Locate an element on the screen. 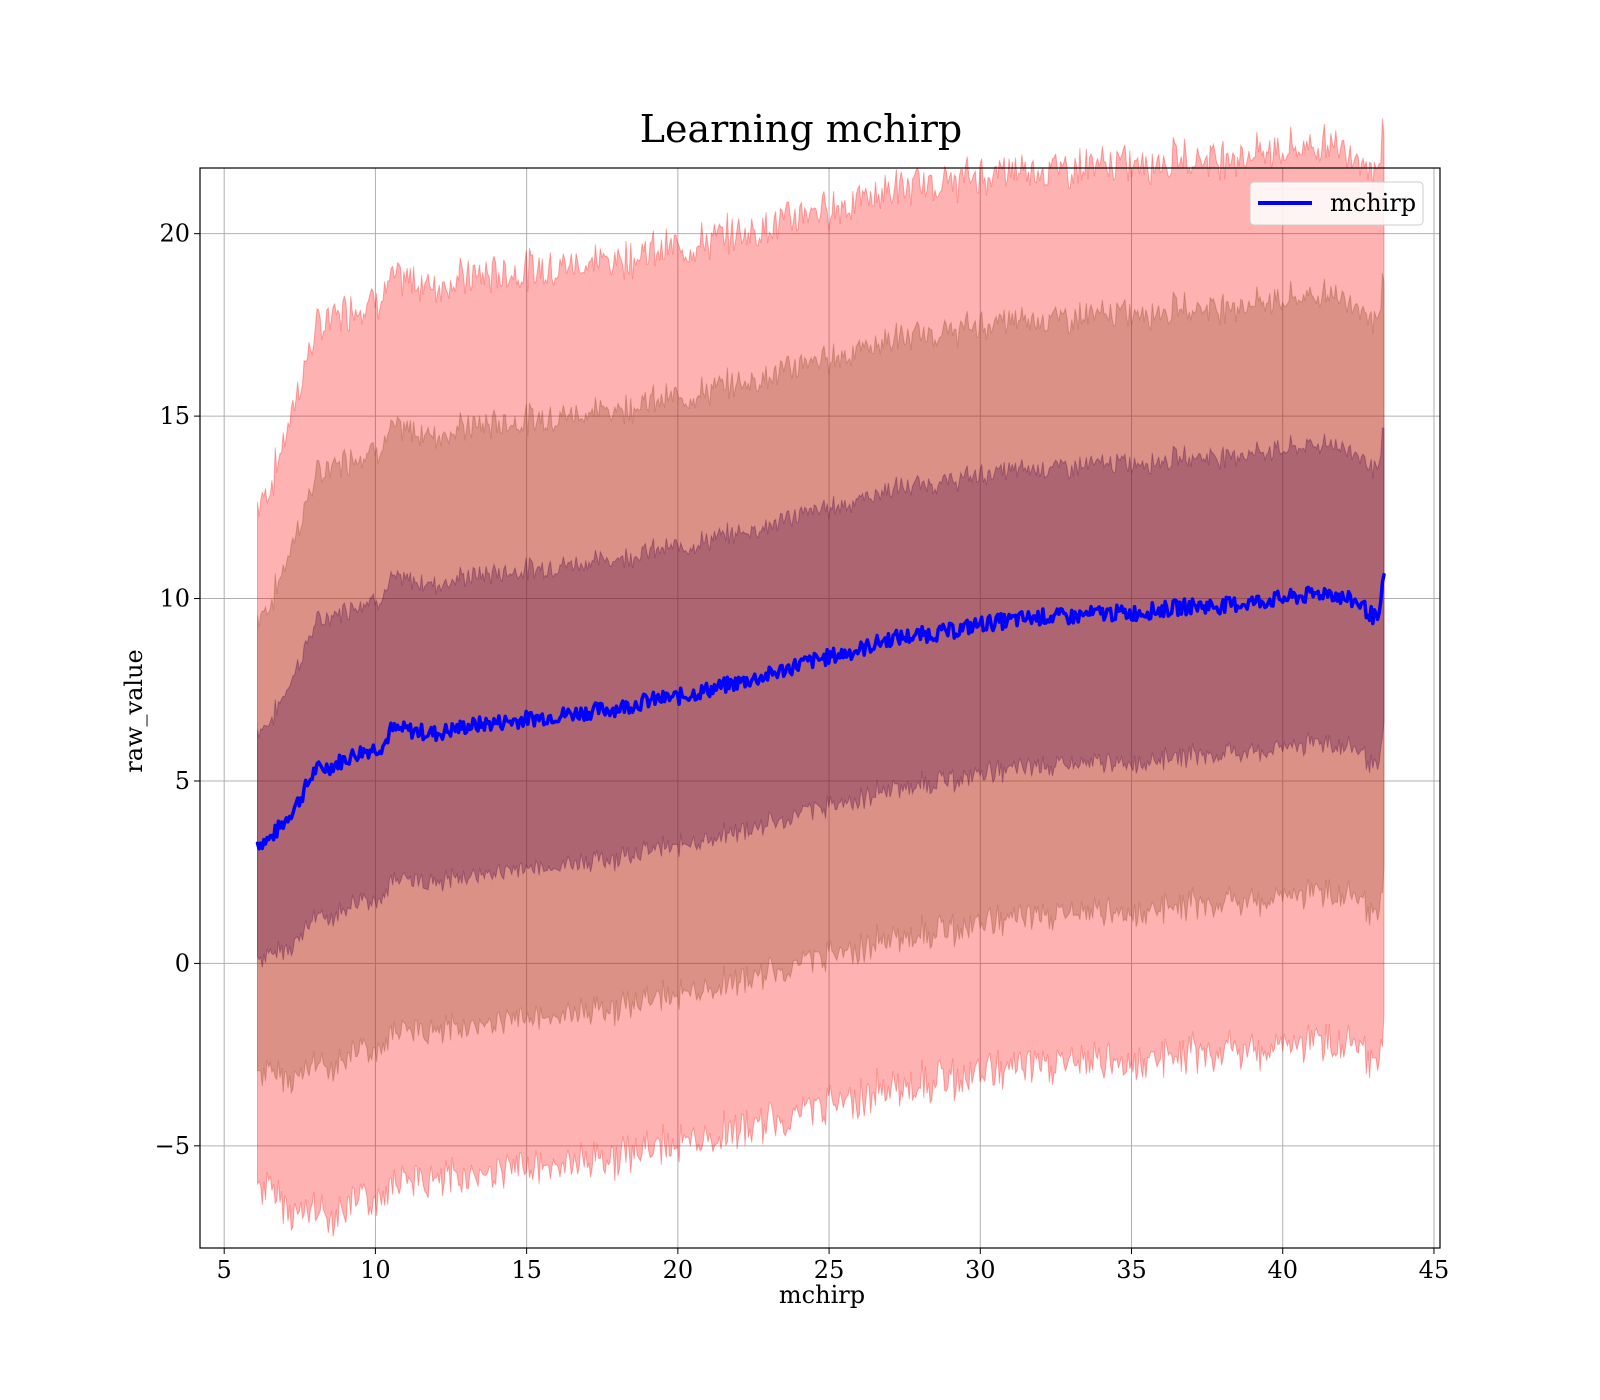  x-tick-label: 10 is located at coordinates (375, 1270).